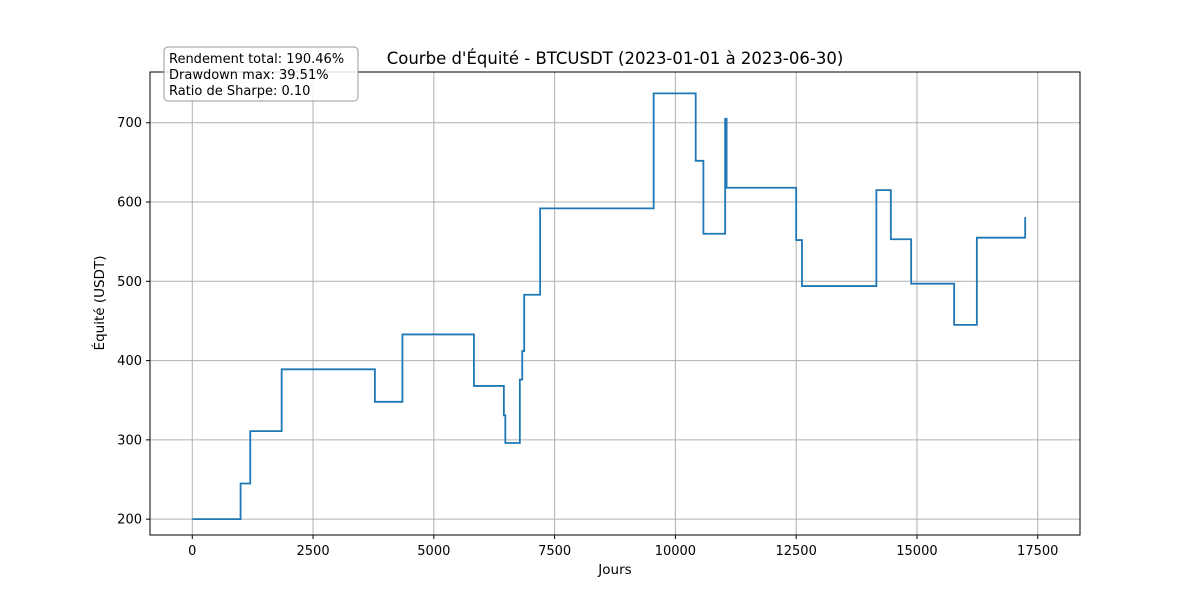 The image size is (1200, 600). Describe the element at coordinates (249, 75) in the screenshot. I see `stats-line-max-drawdown: Drawdown max: 39.51%` at that location.